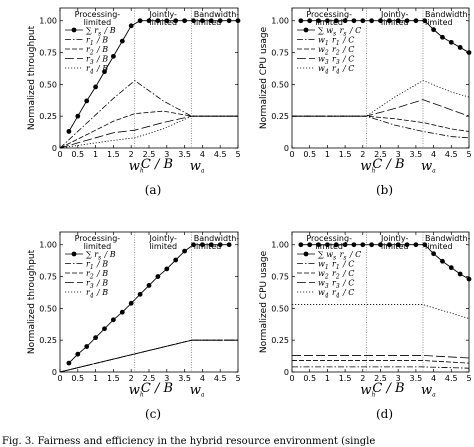  Describe the element at coordinates (339, 256) in the screenshot. I see `legend-entry: ∑ ws rs / C` at that location.